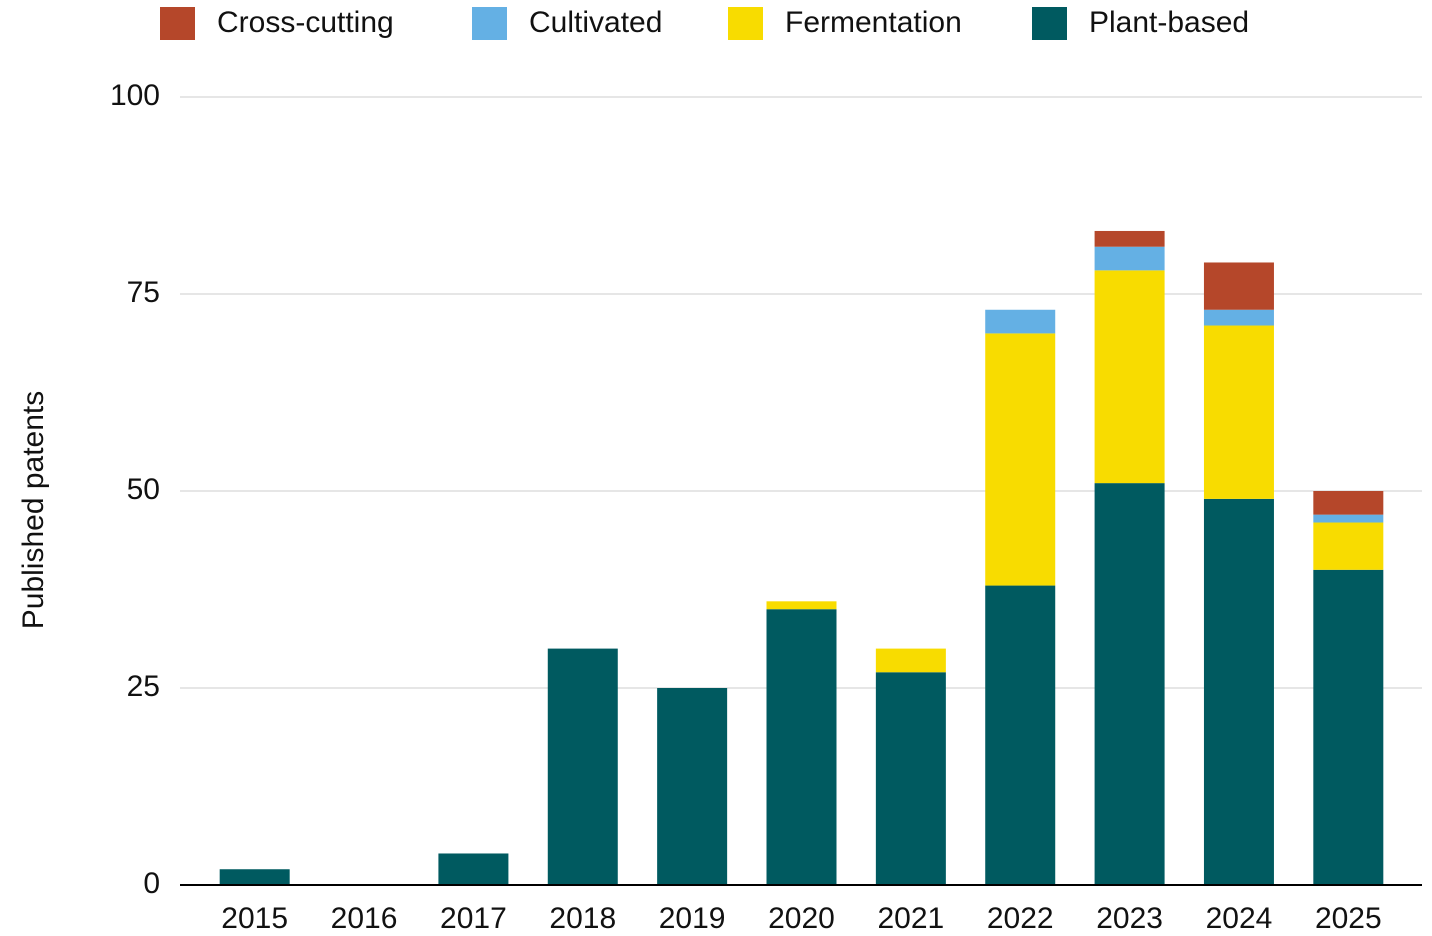  What do you see at coordinates (1239, 918) in the screenshot?
I see `x-tick-label: 2024` at bounding box center [1239, 918].